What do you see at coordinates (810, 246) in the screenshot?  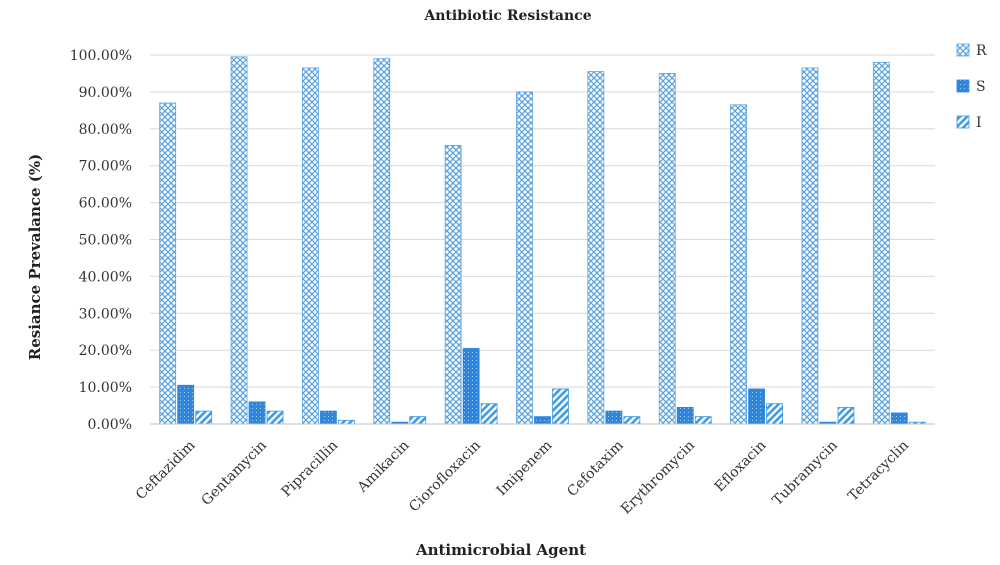 I see `bar-r-tubramycin` at bounding box center [810, 246].